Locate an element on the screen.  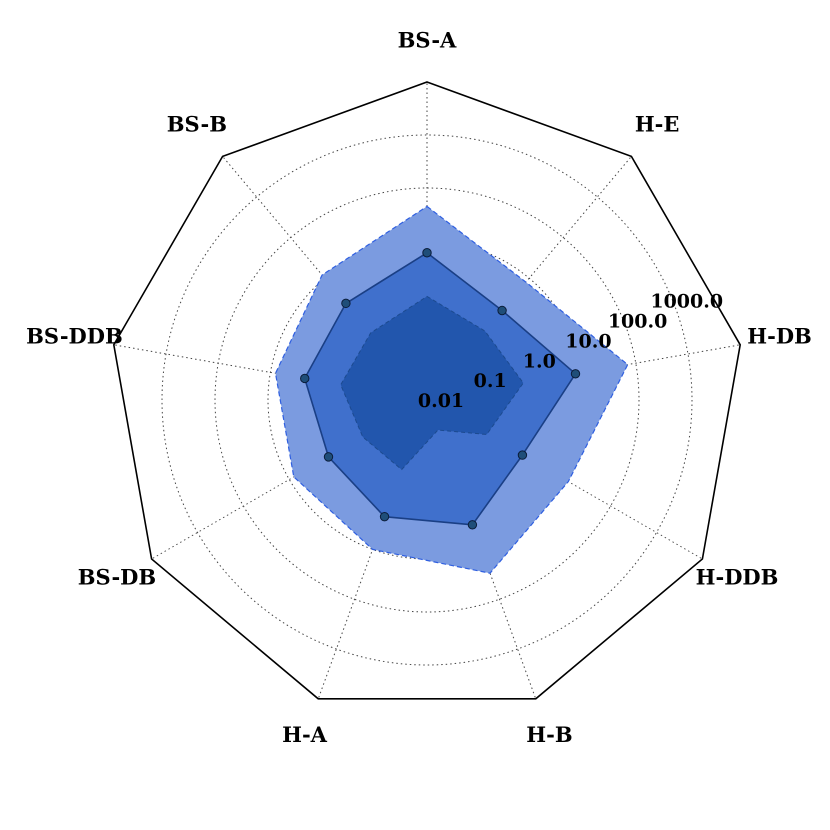
axis-label-h-e: H-E is located at coordinates (657, 123).